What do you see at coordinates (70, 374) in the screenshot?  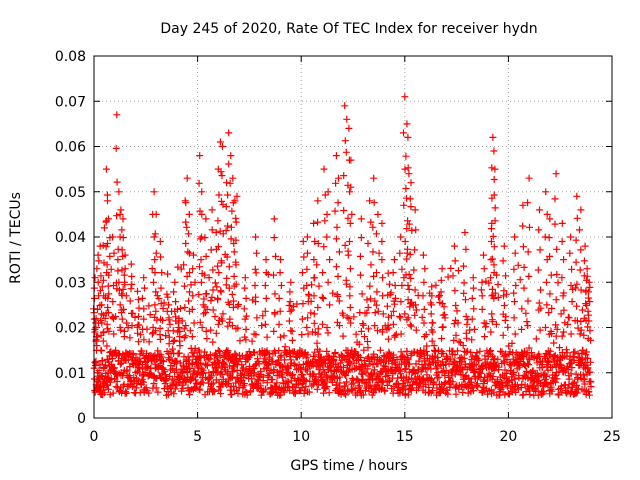 I see `y-tick-label: 0.01` at bounding box center [70, 374].